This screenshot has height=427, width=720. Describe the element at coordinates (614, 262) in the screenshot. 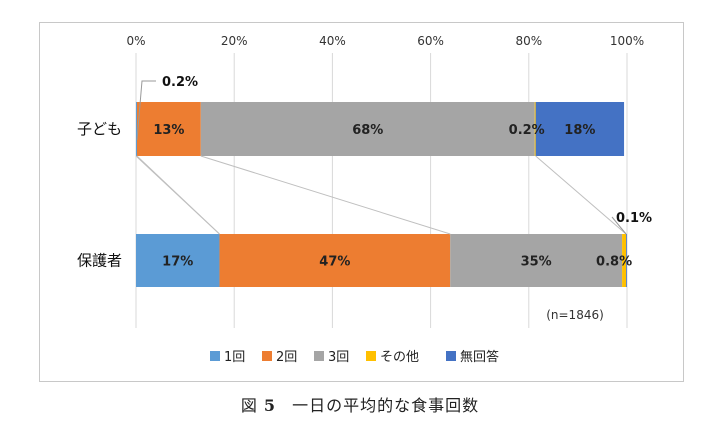

I see `segment-label: 0.8%` at that location.